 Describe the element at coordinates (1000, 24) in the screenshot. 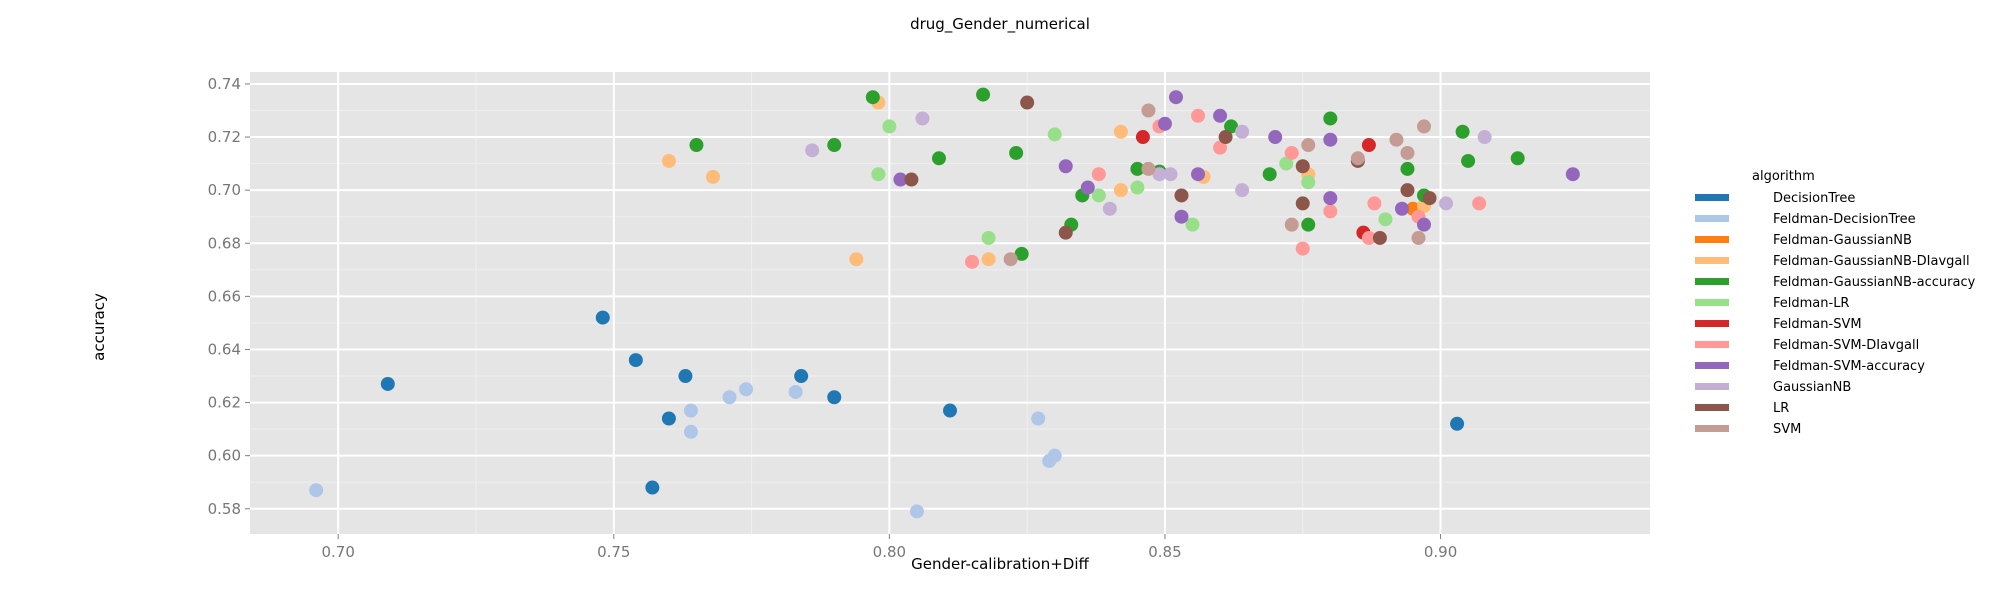

I see `chart-title: drug_Gender_numerical` at that location.